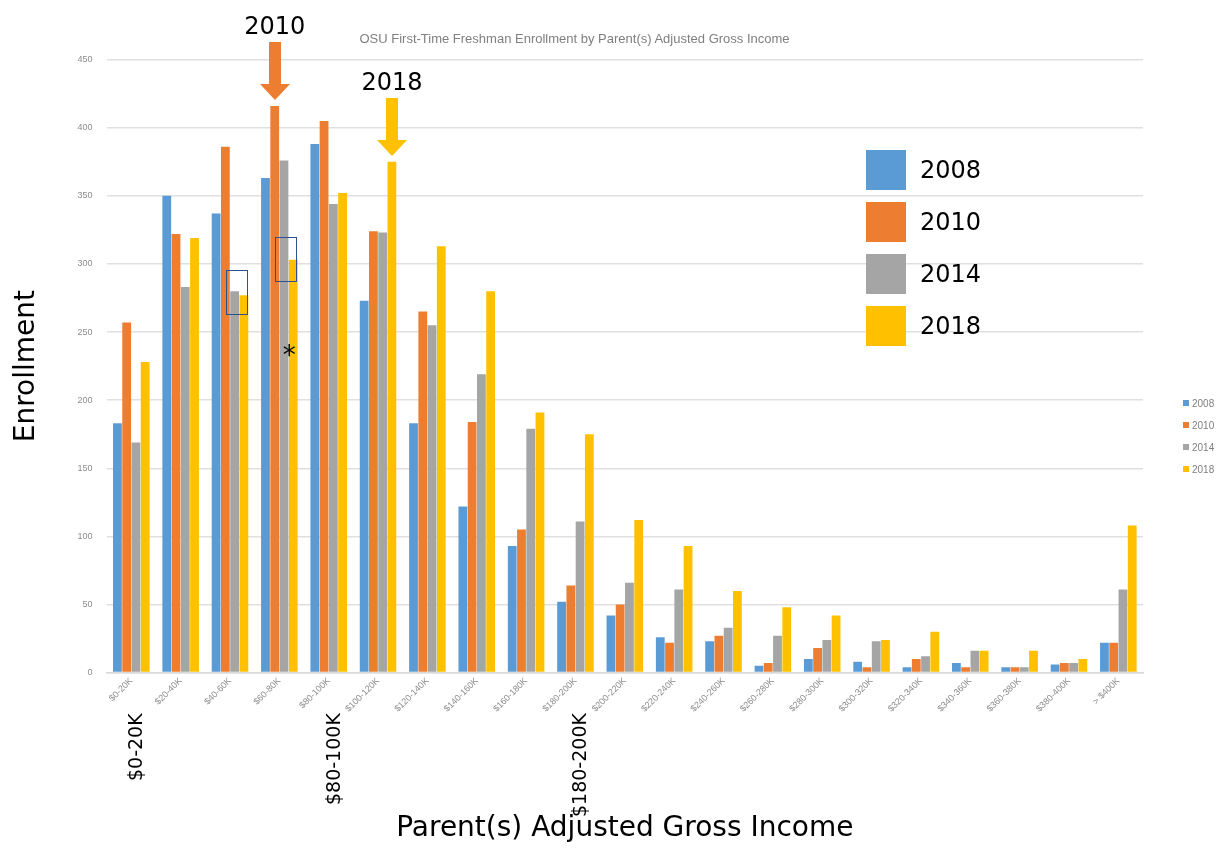 The width and height of the screenshot is (1231, 852). I want to click on legend-label: 2018, so click(951, 326).